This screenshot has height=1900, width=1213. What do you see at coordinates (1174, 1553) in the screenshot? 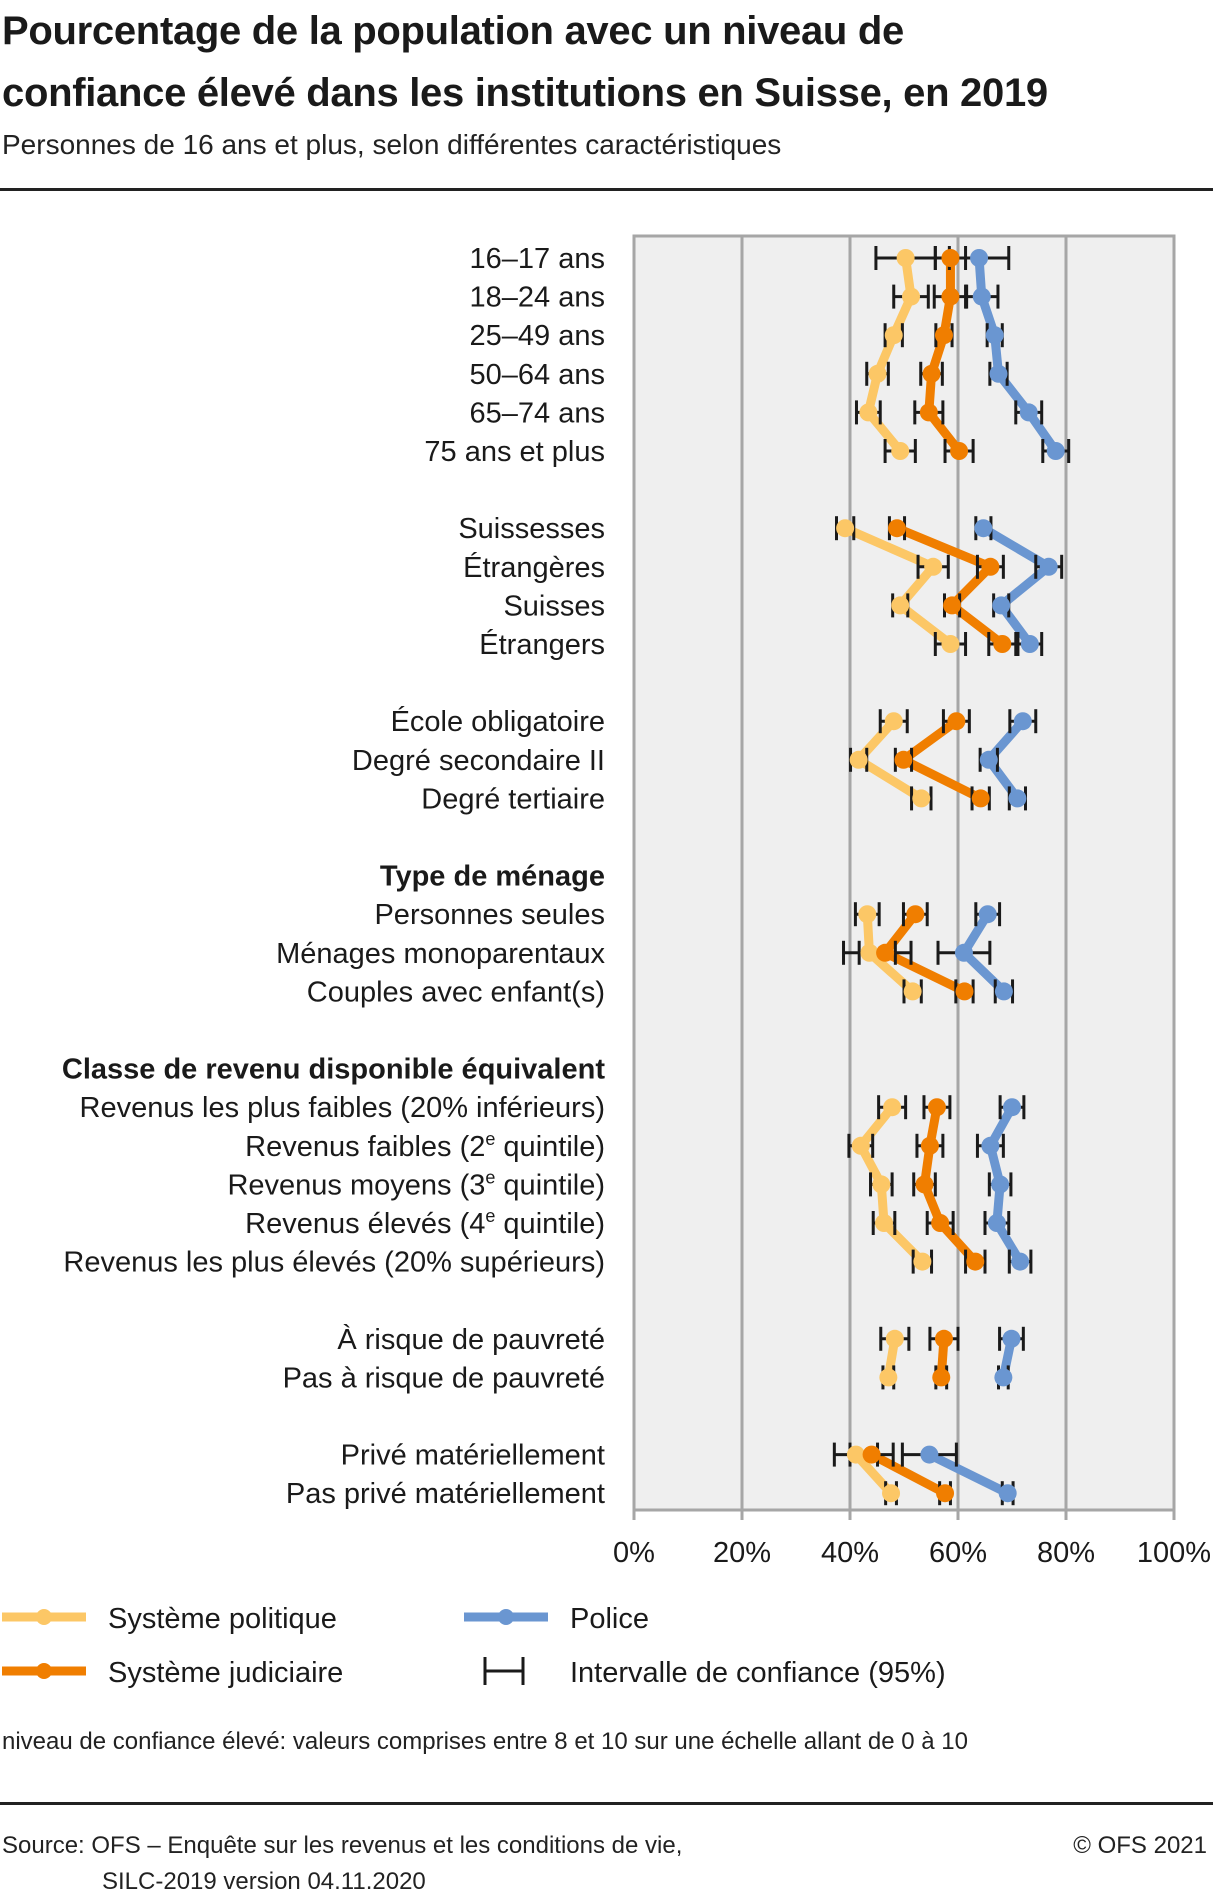
I see `x-tick-label: 100%` at bounding box center [1174, 1553].